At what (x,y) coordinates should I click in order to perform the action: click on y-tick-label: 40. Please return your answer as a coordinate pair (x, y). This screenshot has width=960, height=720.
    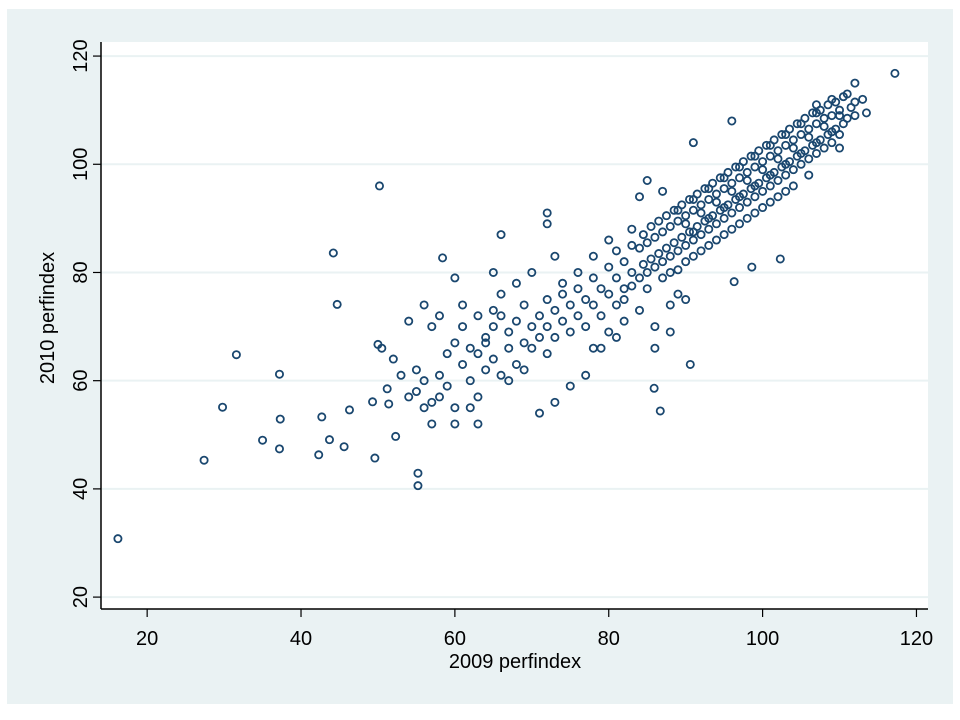
    Looking at the image, I should click on (81, 489).